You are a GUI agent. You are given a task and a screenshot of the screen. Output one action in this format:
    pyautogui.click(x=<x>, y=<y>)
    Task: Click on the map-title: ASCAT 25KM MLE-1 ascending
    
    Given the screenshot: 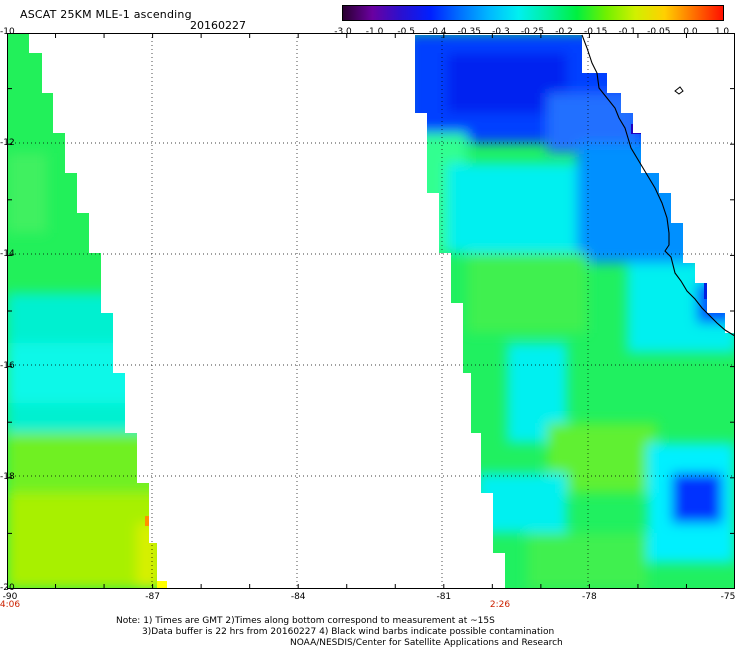 What is the action you would take?
    pyautogui.click(x=106, y=14)
    